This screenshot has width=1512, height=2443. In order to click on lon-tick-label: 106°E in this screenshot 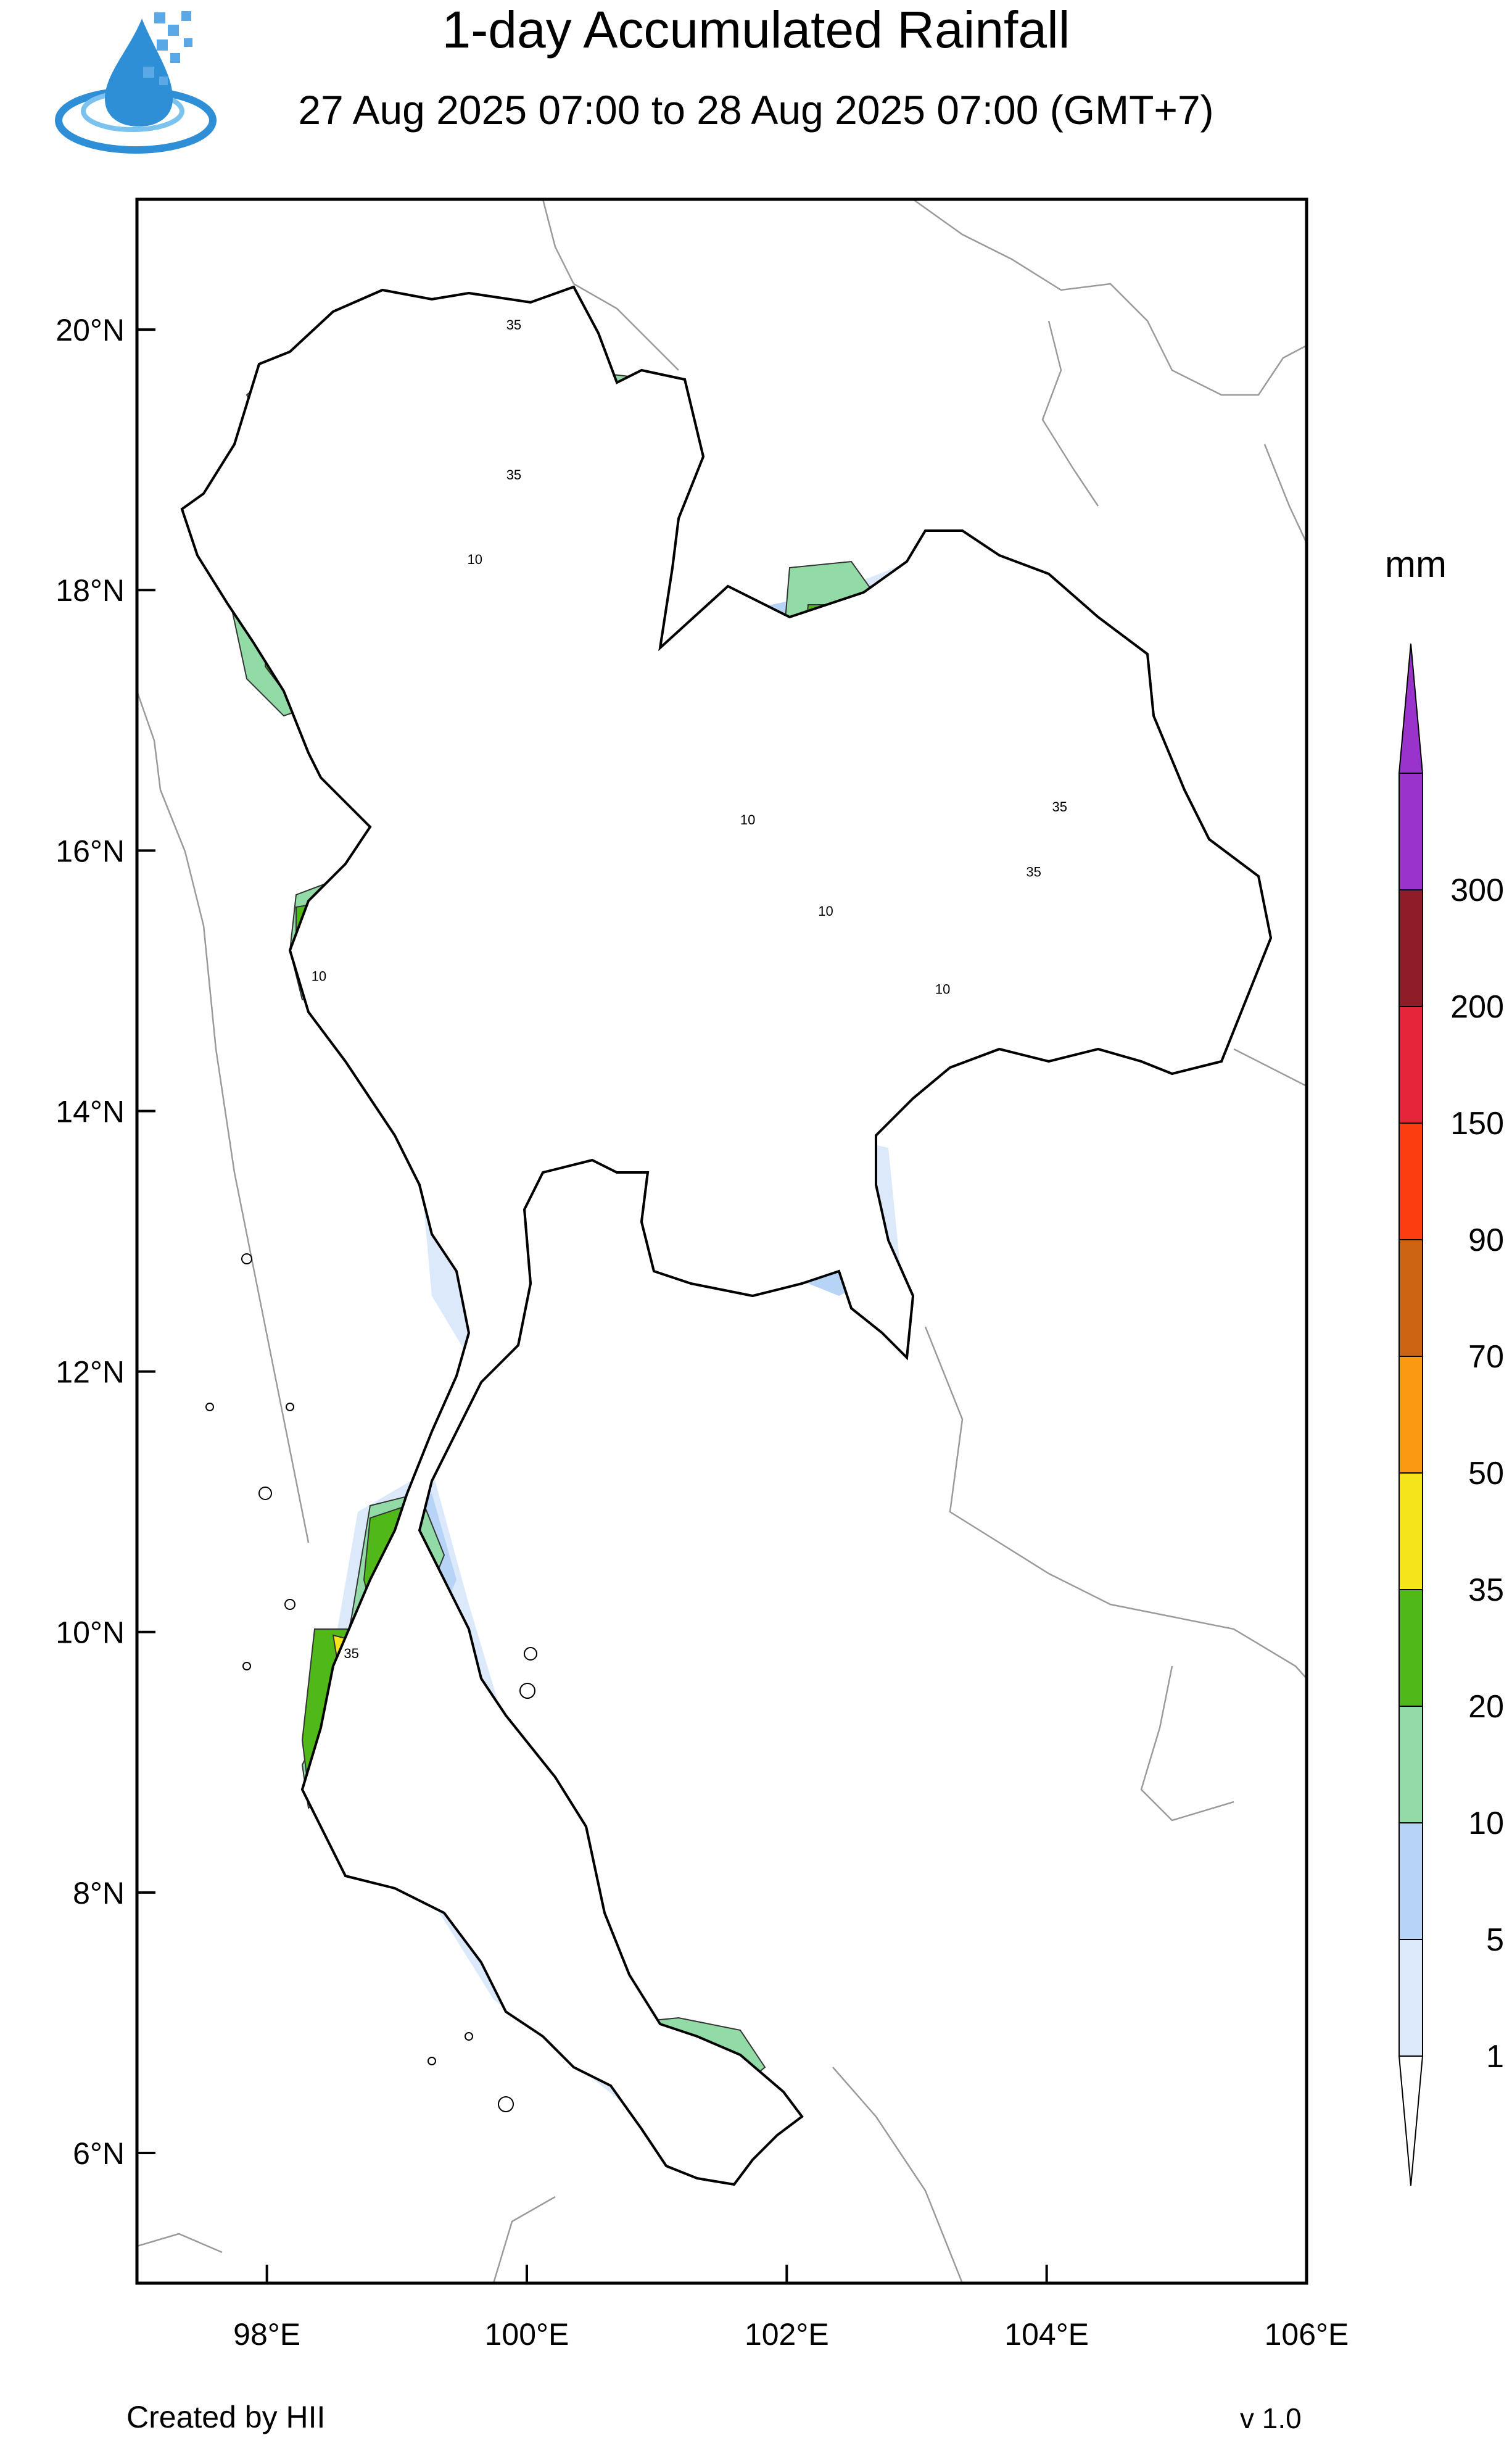, I will do `click(1307, 2334)`.